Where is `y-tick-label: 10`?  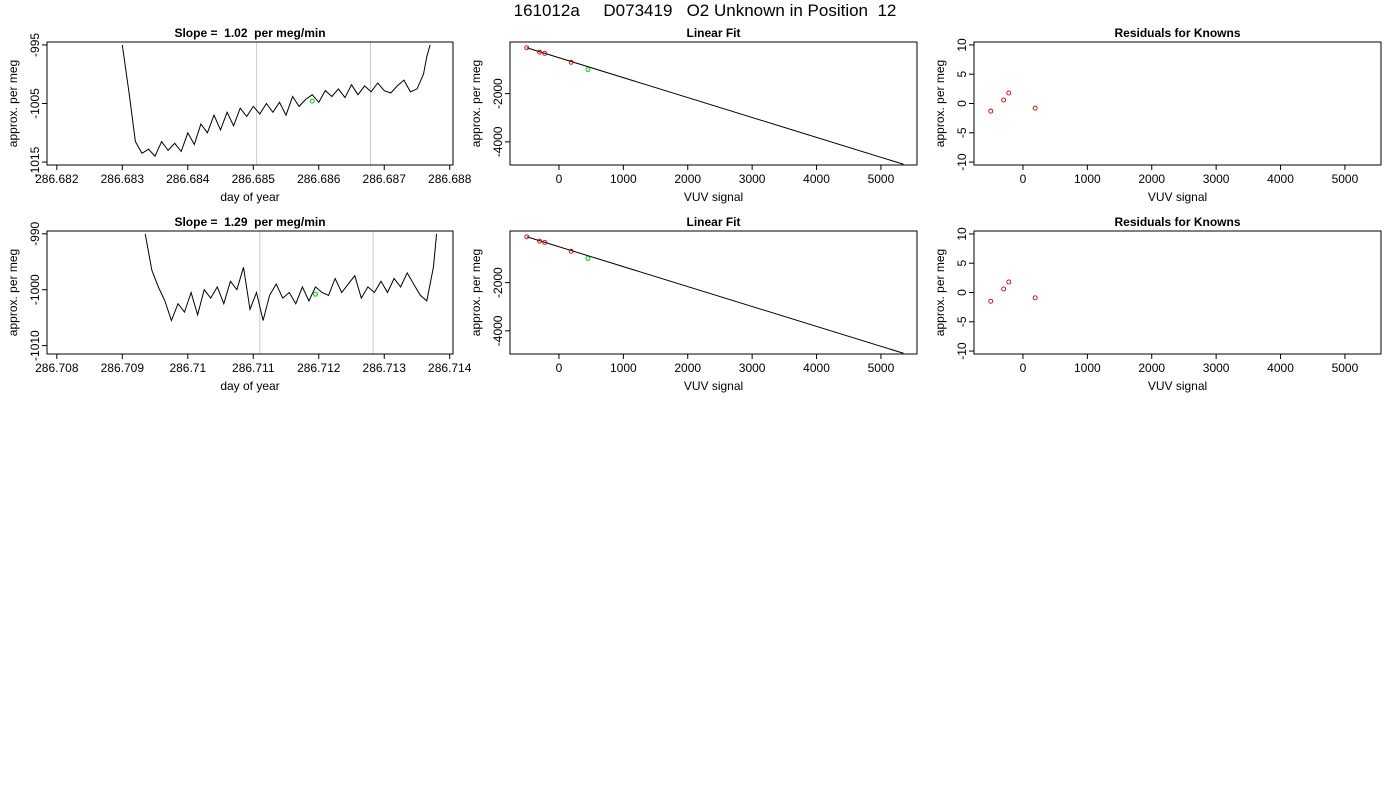 y-tick-label: 10 is located at coordinates (962, 234).